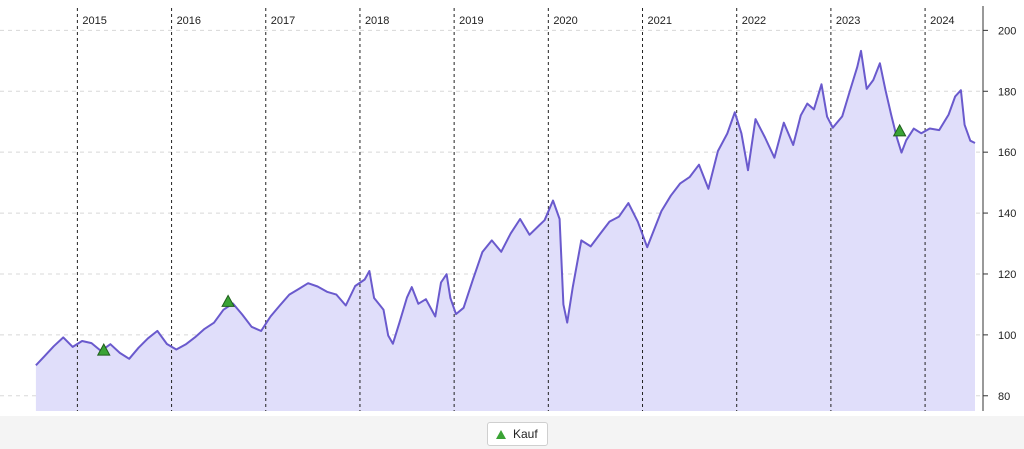 This screenshot has height=449, width=1024. I want to click on legend-item-kauf: Kauf, so click(517, 434).